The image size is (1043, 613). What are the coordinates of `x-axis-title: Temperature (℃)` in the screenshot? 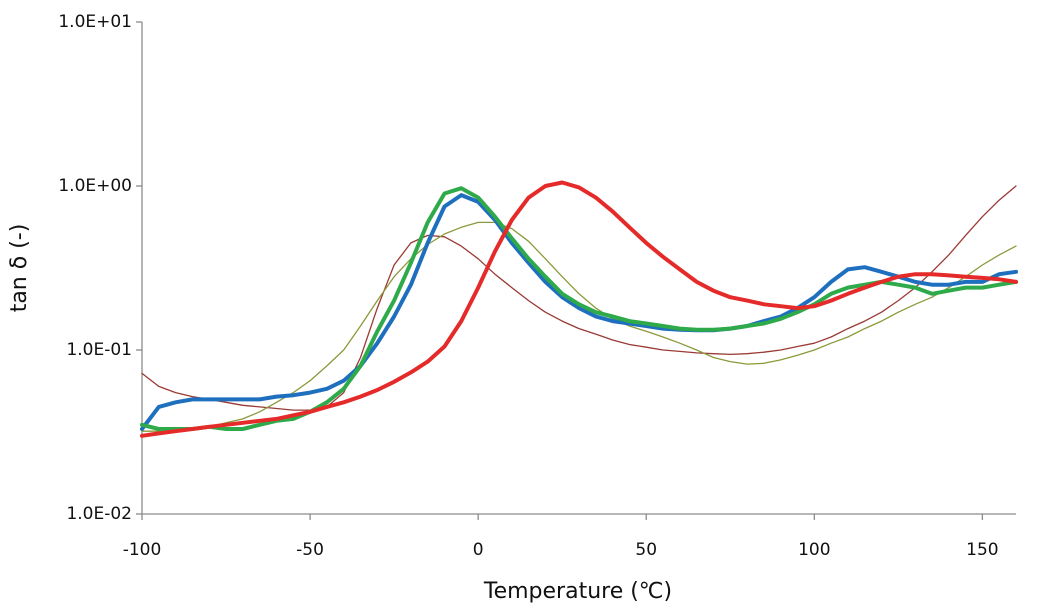 It's located at (577, 591).